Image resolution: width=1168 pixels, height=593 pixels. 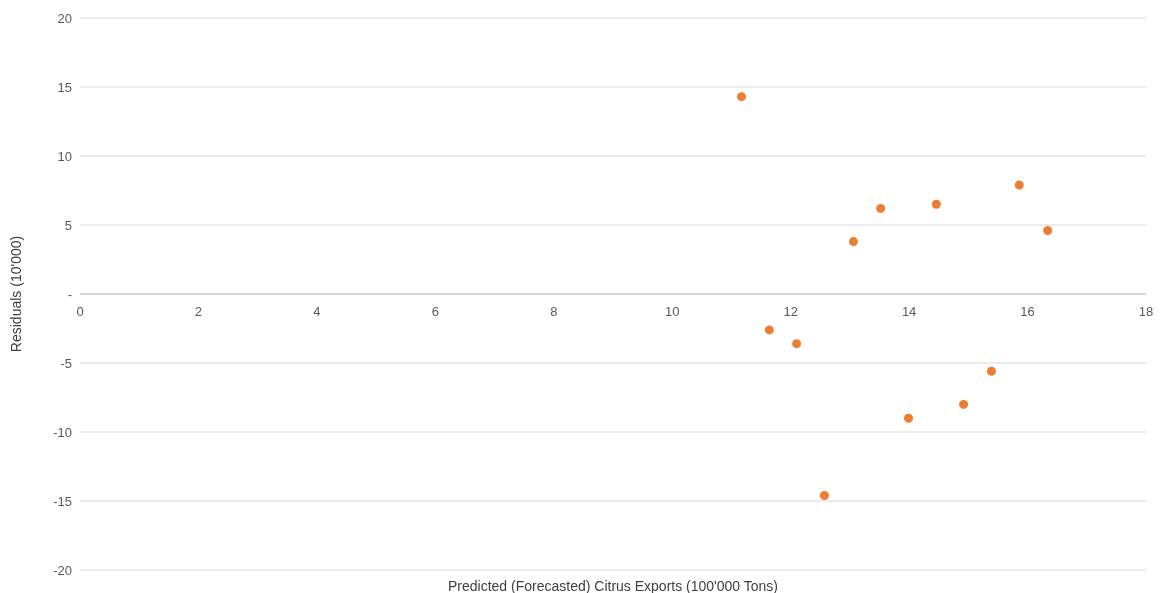 What do you see at coordinates (317, 311) in the screenshot?
I see `x-tick-label: 4` at bounding box center [317, 311].